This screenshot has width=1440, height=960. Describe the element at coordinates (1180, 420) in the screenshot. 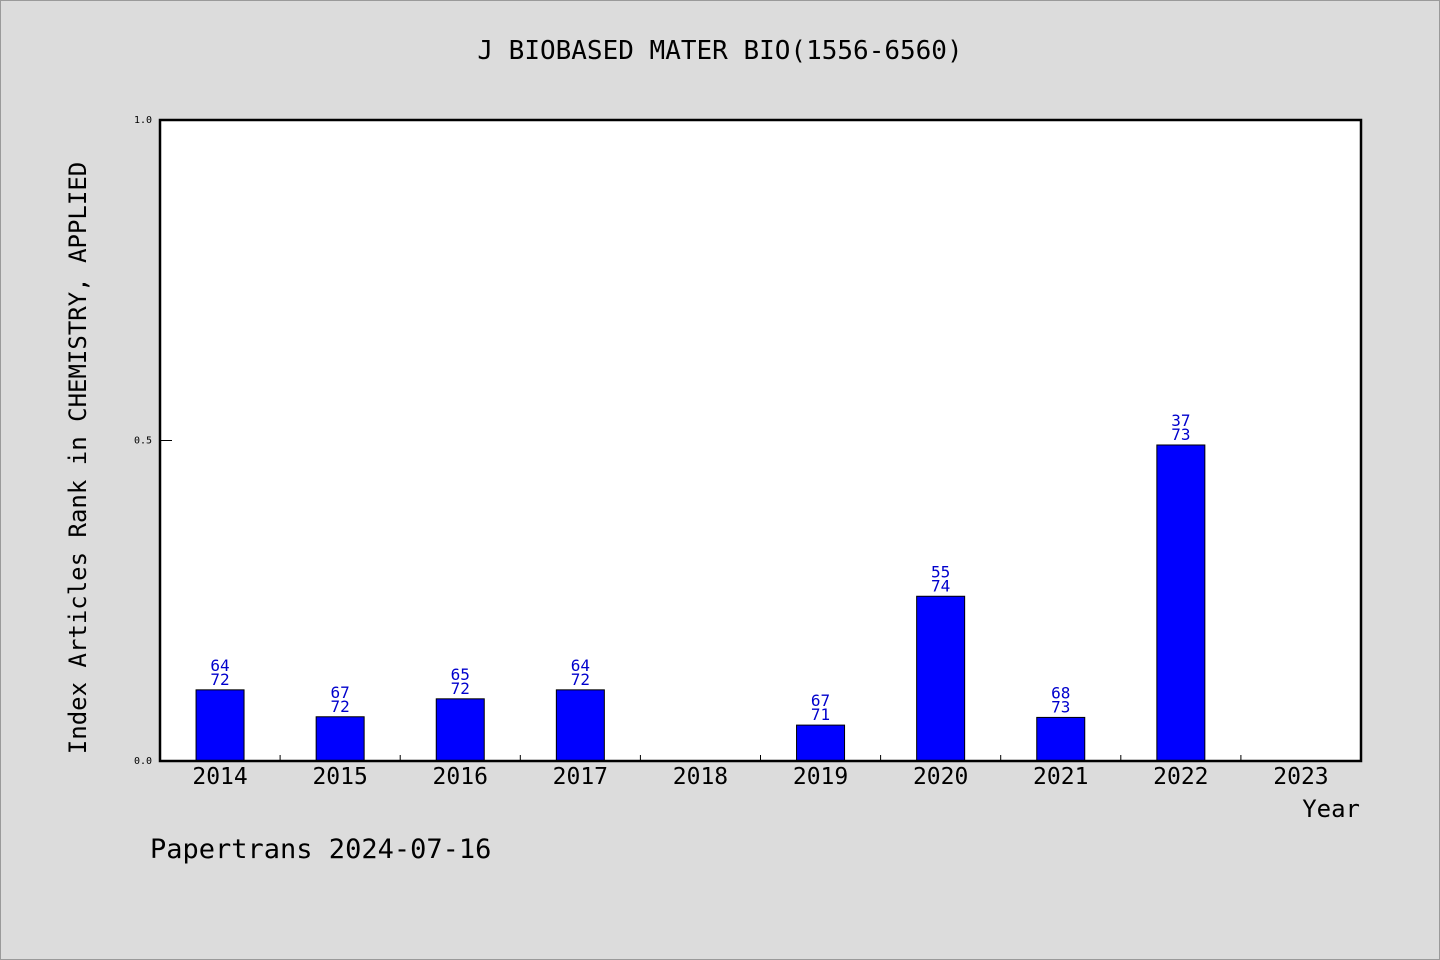

I see `bar-rank-label-2022: 37` at that location.